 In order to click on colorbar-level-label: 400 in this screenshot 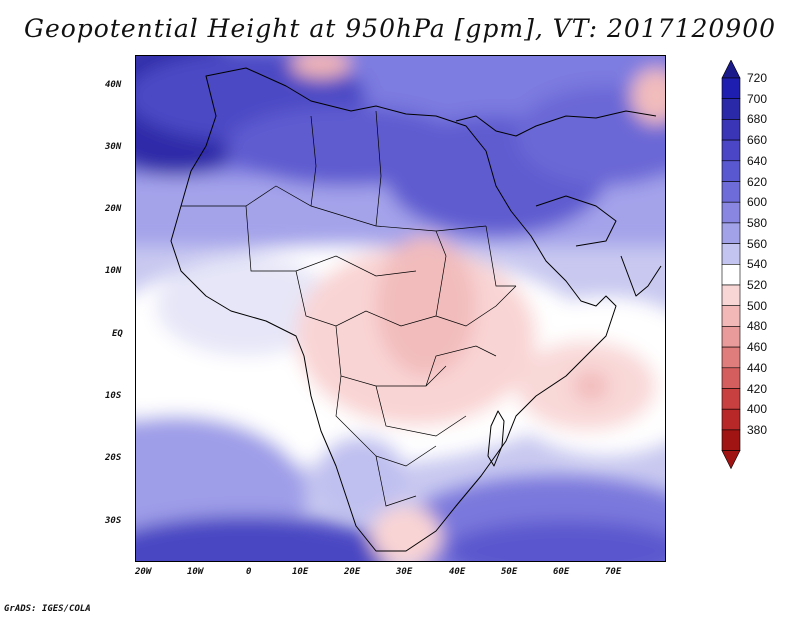, I will do `click(757, 409)`.